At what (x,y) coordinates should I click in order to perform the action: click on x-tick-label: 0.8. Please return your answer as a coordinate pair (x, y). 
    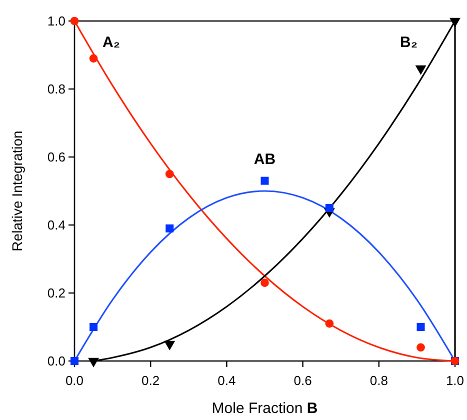
    Looking at the image, I should click on (379, 380).